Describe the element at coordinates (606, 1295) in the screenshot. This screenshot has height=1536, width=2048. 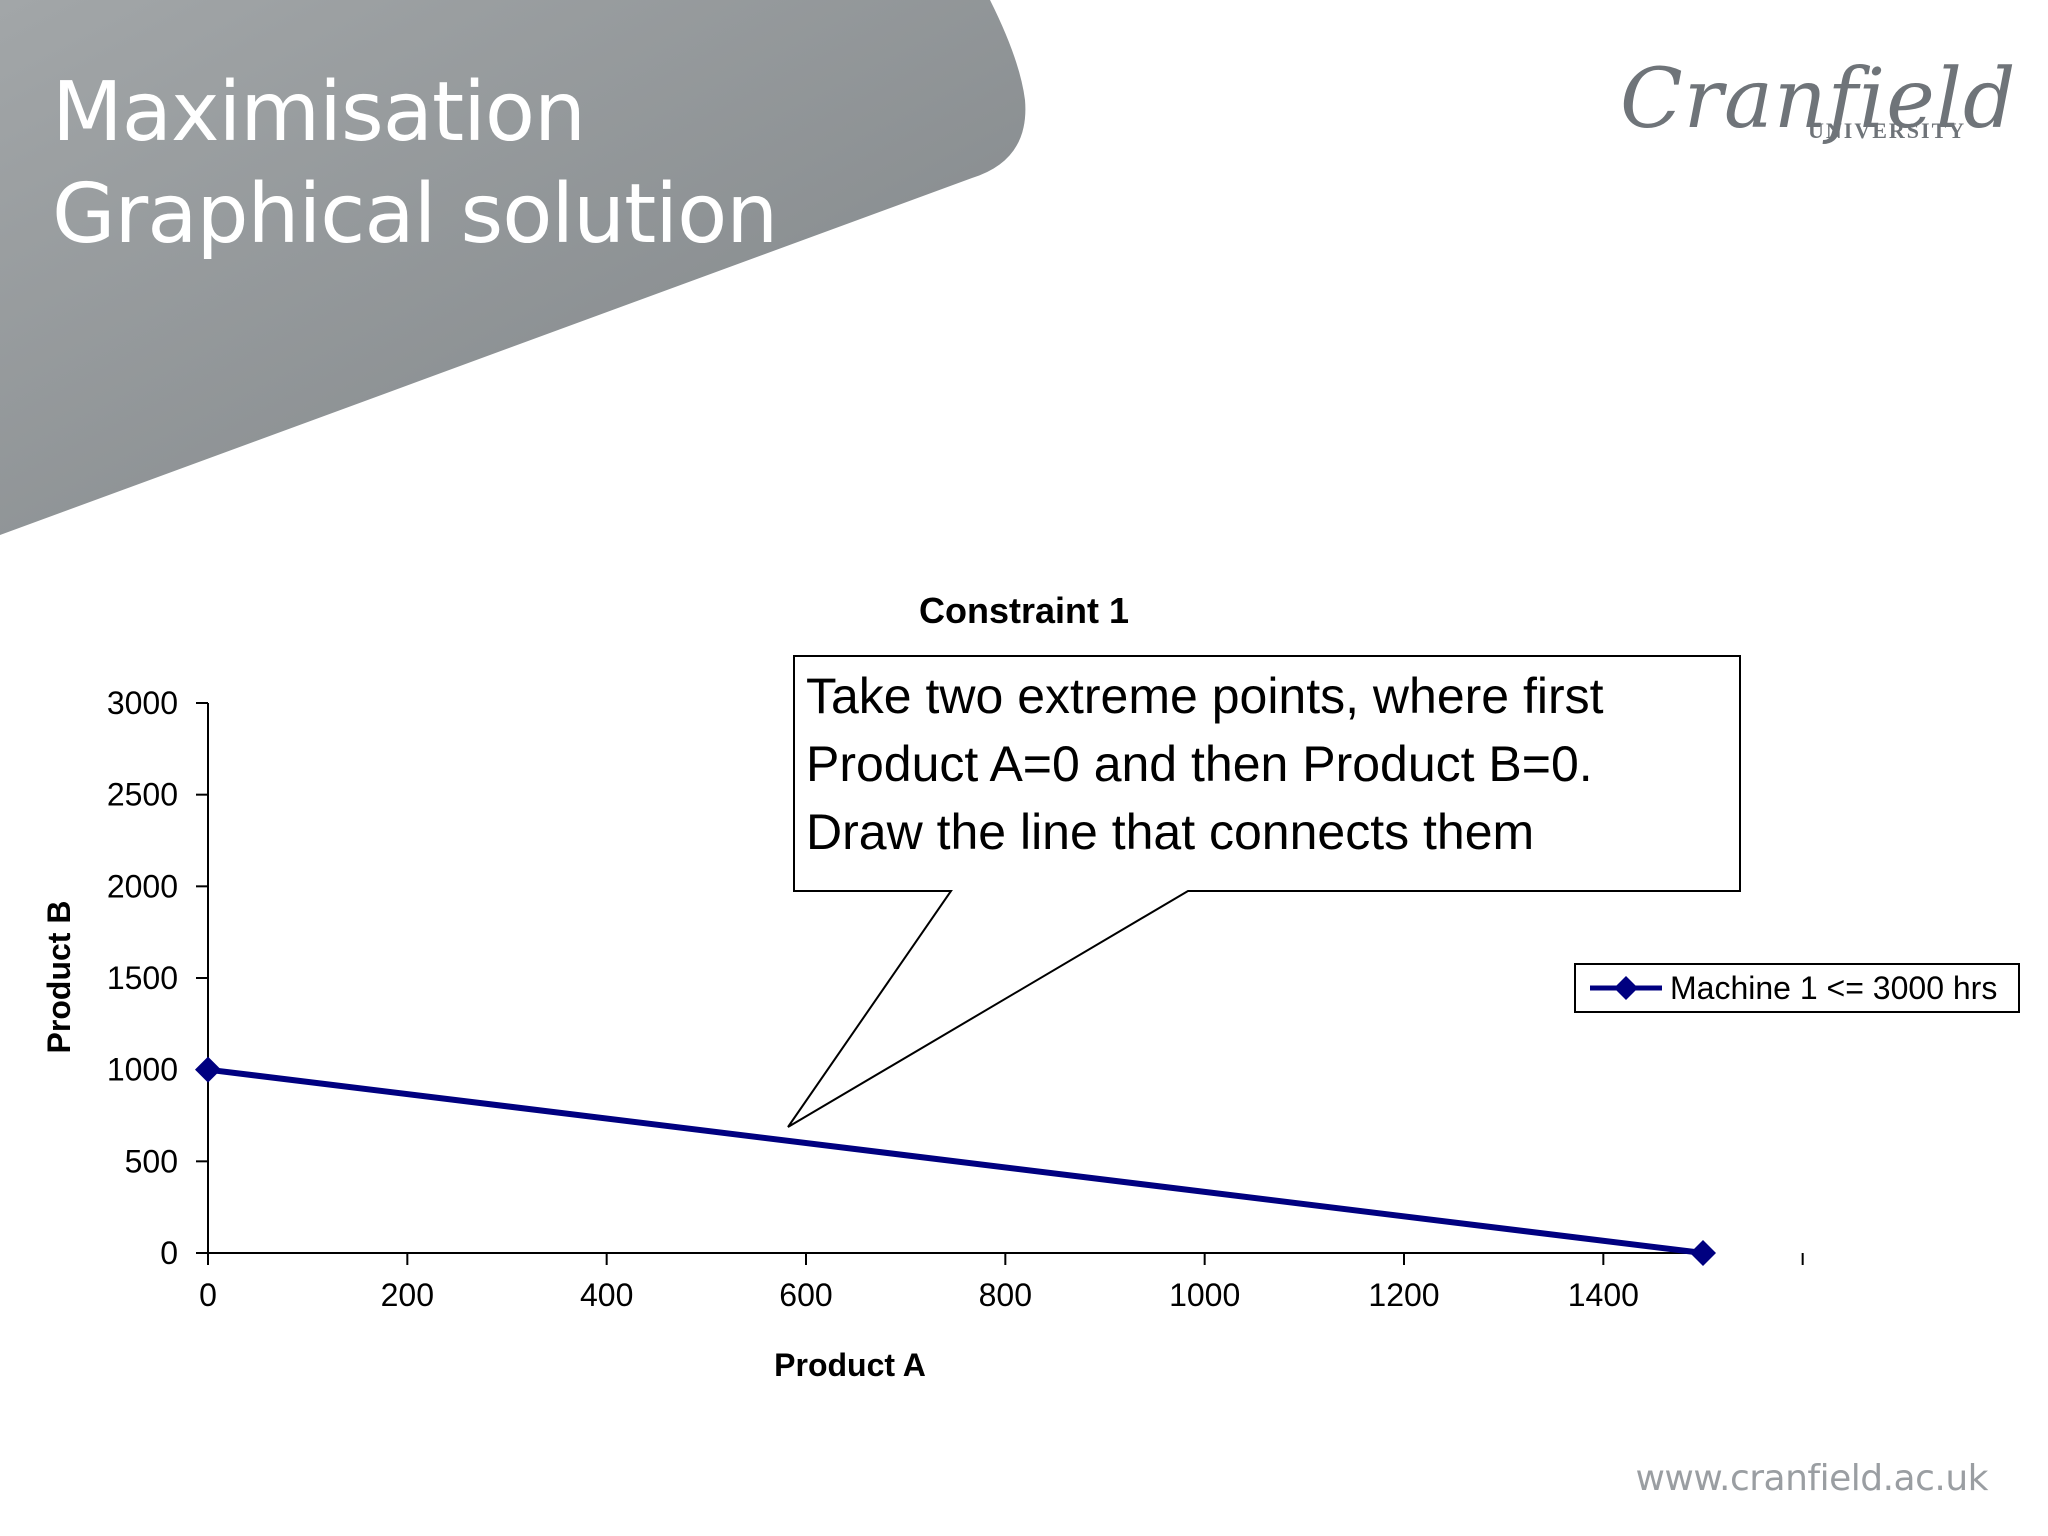
I see `x-tick-label: 400` at that location.